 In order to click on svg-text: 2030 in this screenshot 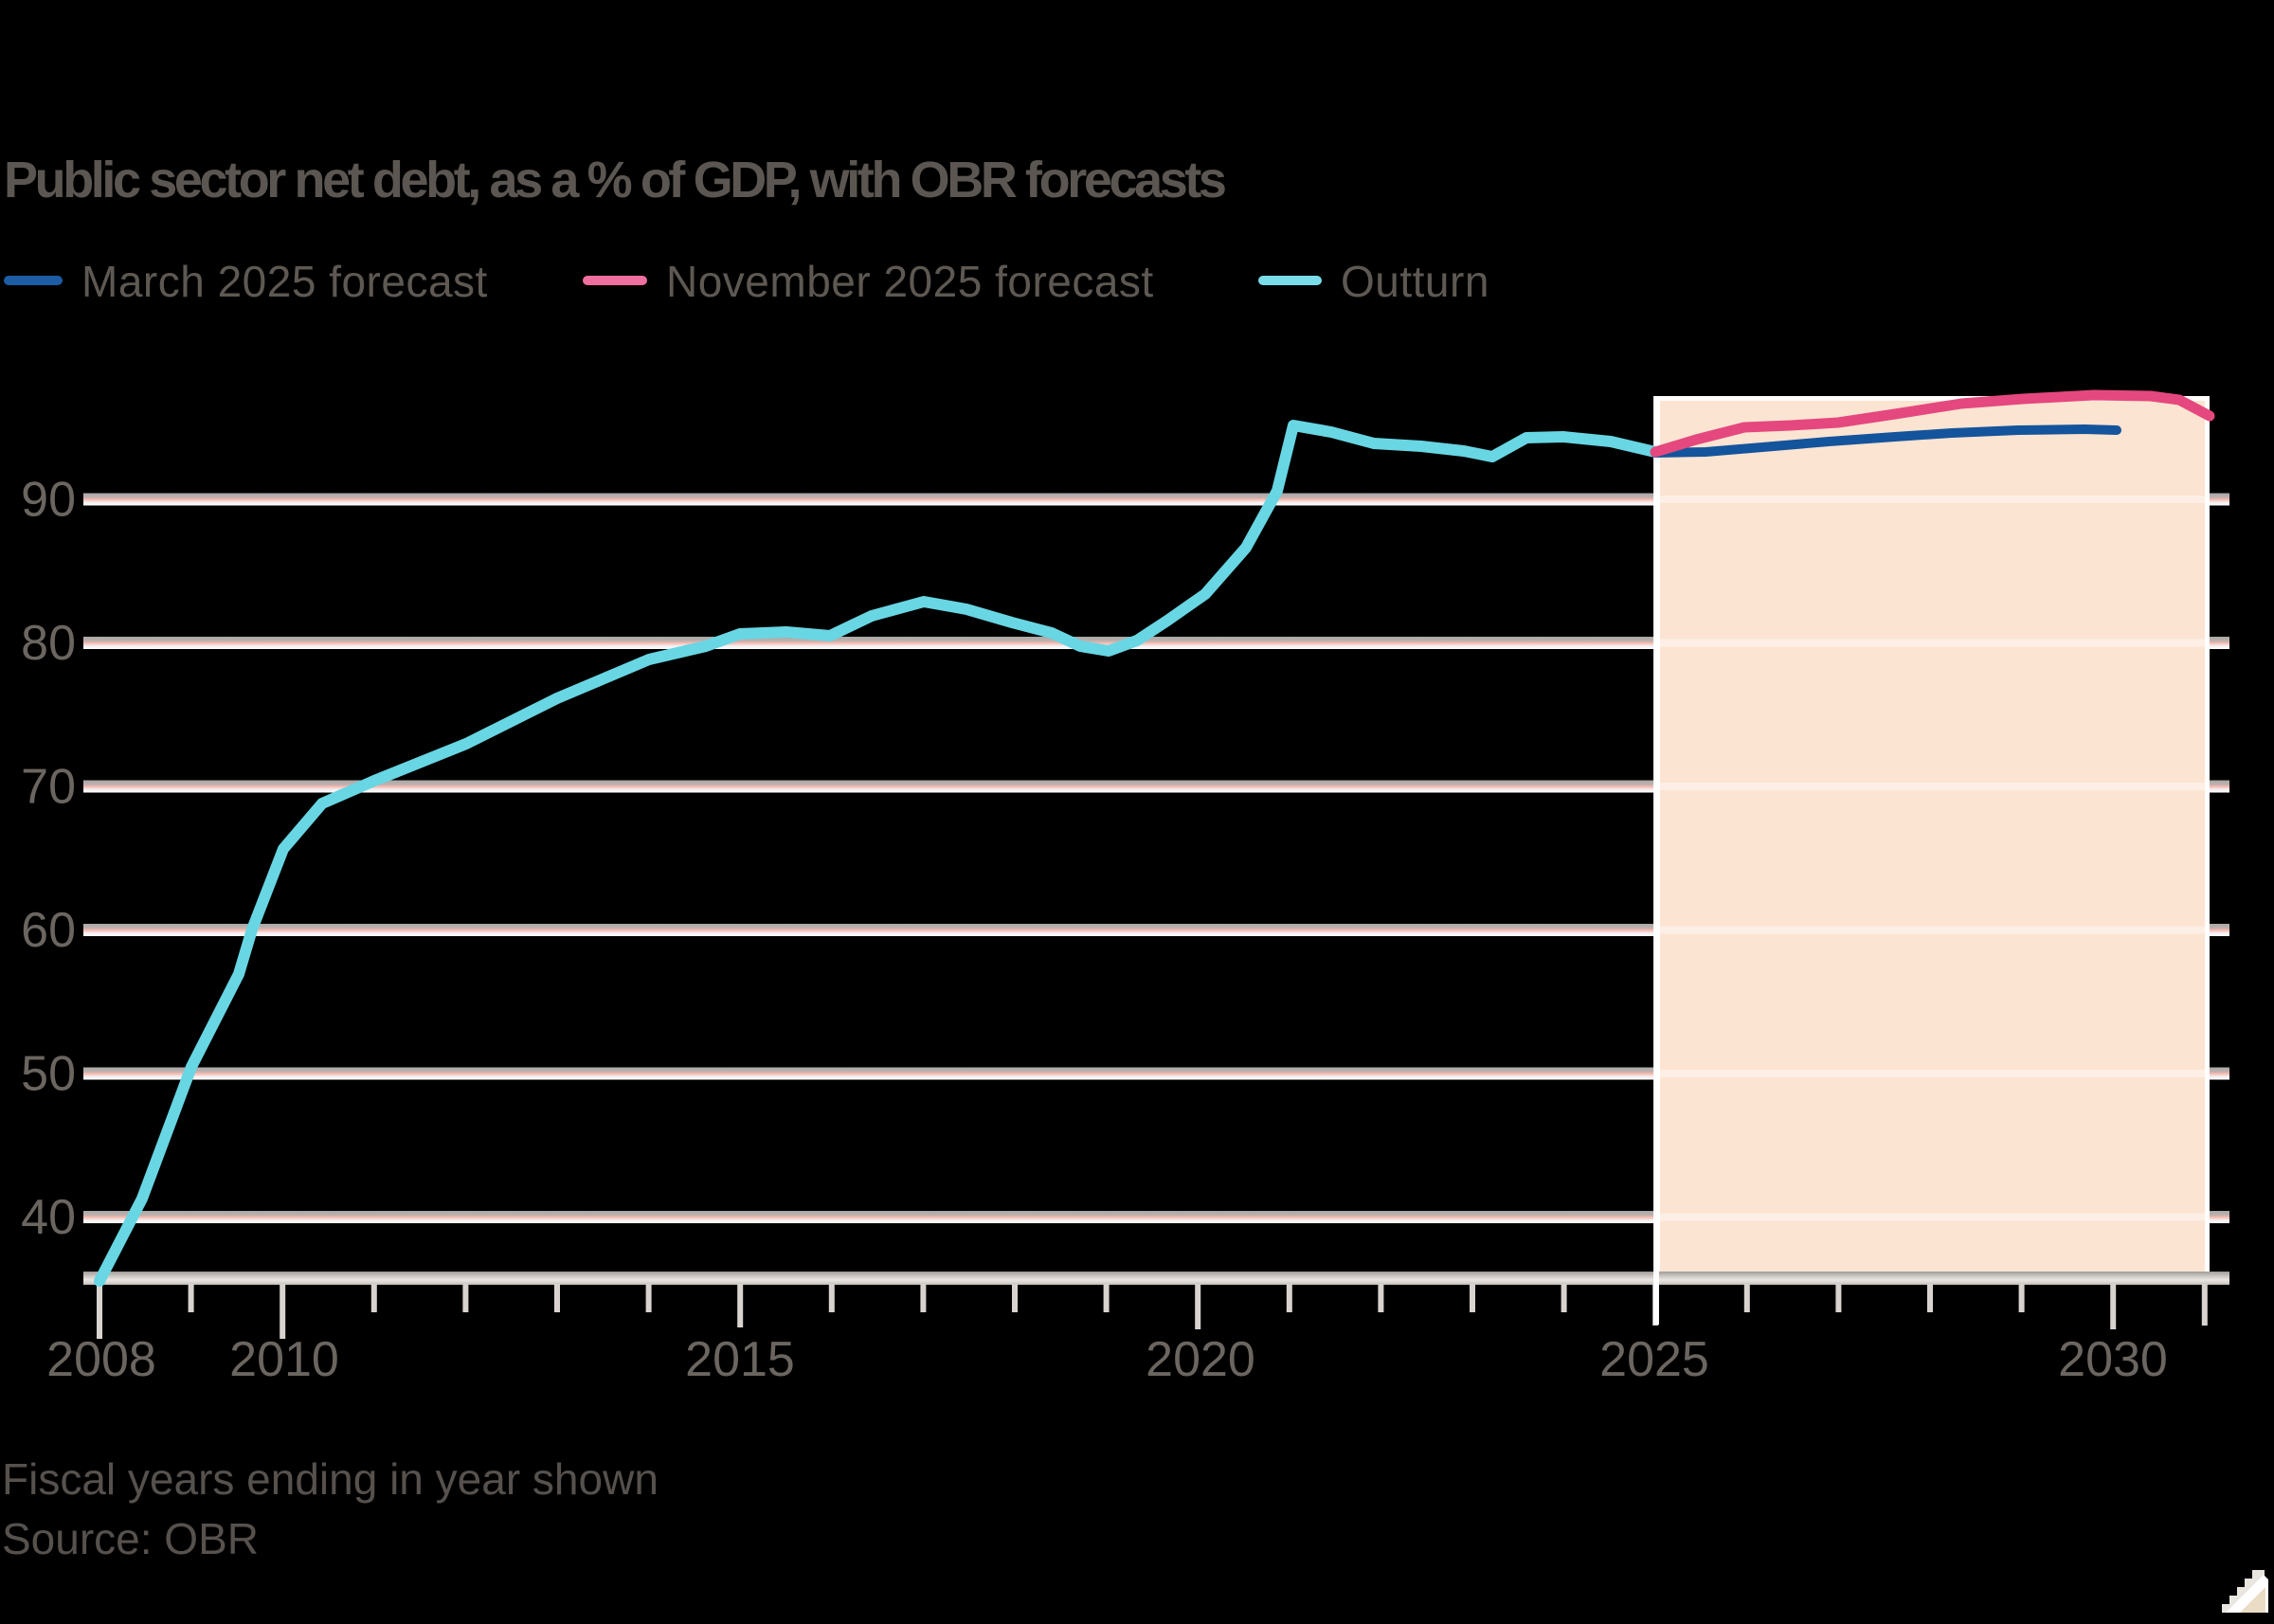, I will do `click(2113, 1359)`.